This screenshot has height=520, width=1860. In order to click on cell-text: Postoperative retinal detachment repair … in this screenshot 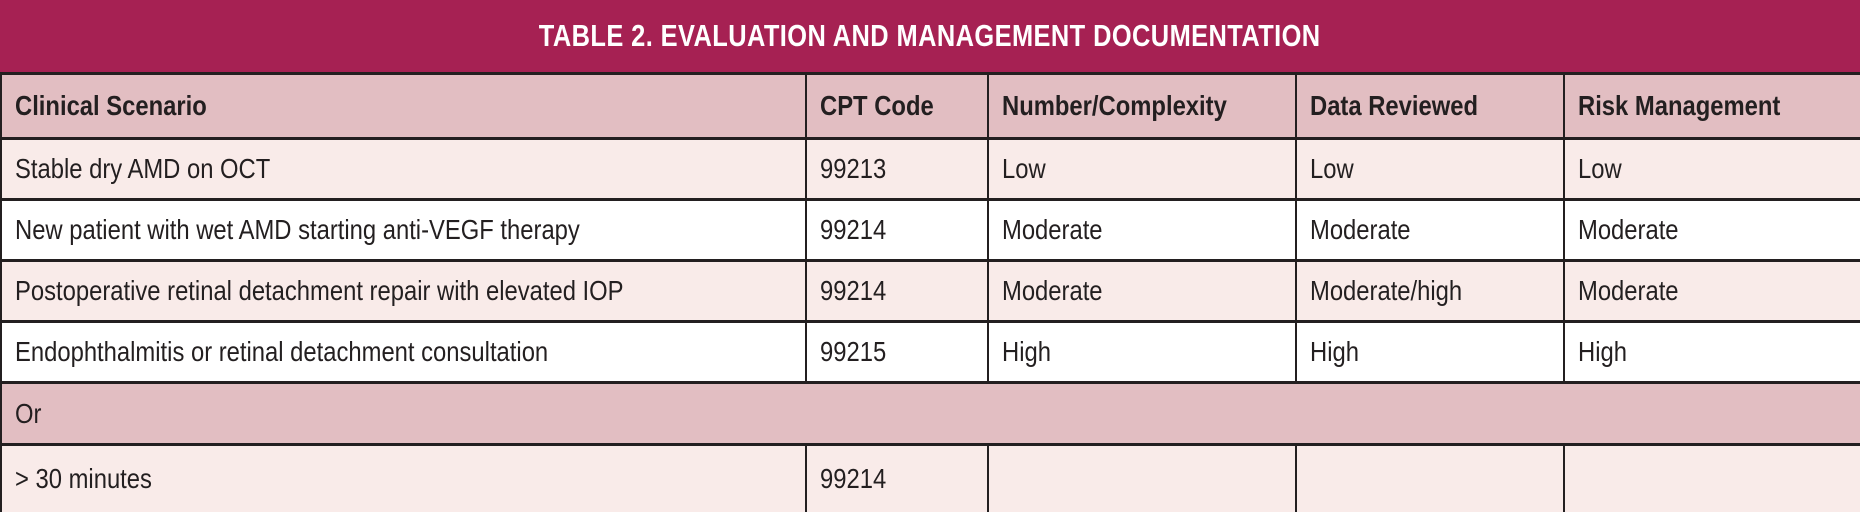, I will do `click(319, 290)`.